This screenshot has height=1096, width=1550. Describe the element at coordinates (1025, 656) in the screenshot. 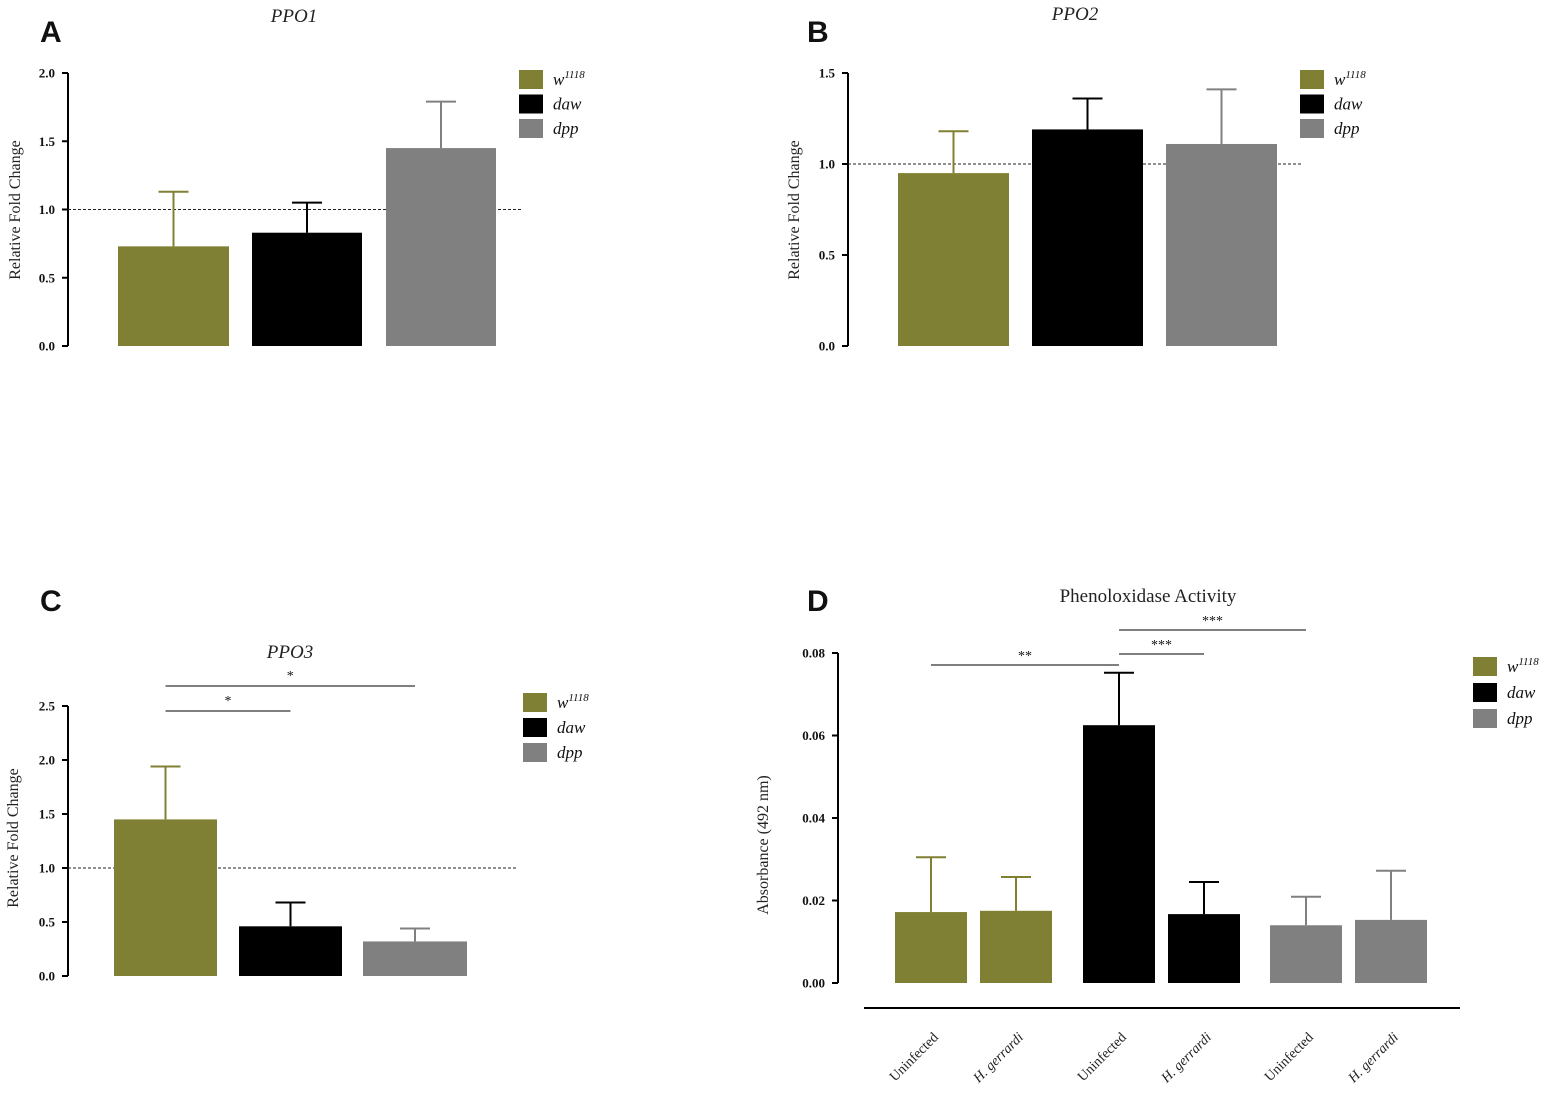

I see `significance-label: **` at that location.